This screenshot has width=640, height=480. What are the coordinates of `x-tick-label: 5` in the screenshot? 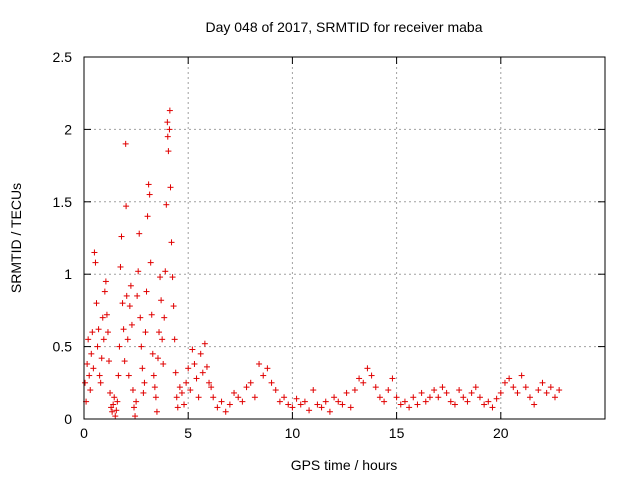 It's located at (188, 433).